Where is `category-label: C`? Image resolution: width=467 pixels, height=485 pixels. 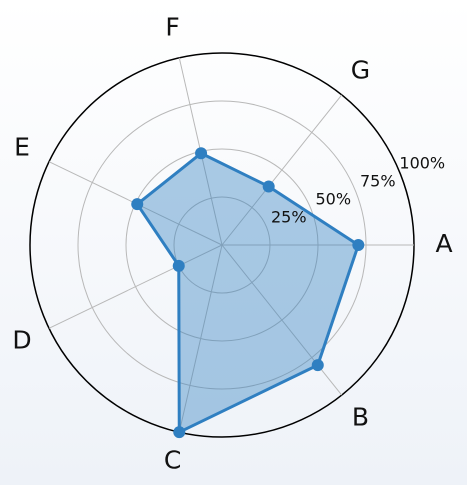 category-label: C is located at coordinates (172, 459).